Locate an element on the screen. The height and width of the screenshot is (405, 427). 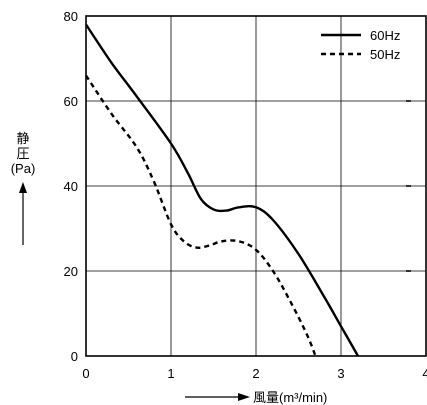
y-tick-label: 60 is located at coordinates (71, 101).